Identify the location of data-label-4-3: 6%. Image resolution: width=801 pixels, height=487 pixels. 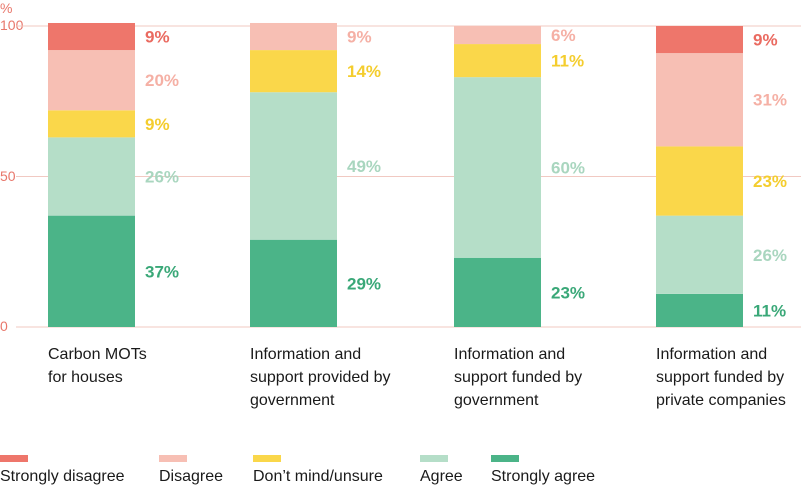
(563, 35).